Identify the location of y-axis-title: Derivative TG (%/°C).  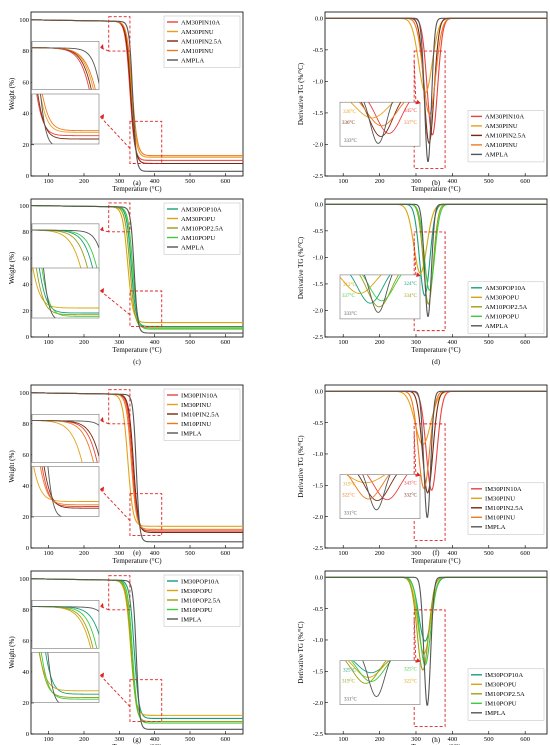
(301, 652).